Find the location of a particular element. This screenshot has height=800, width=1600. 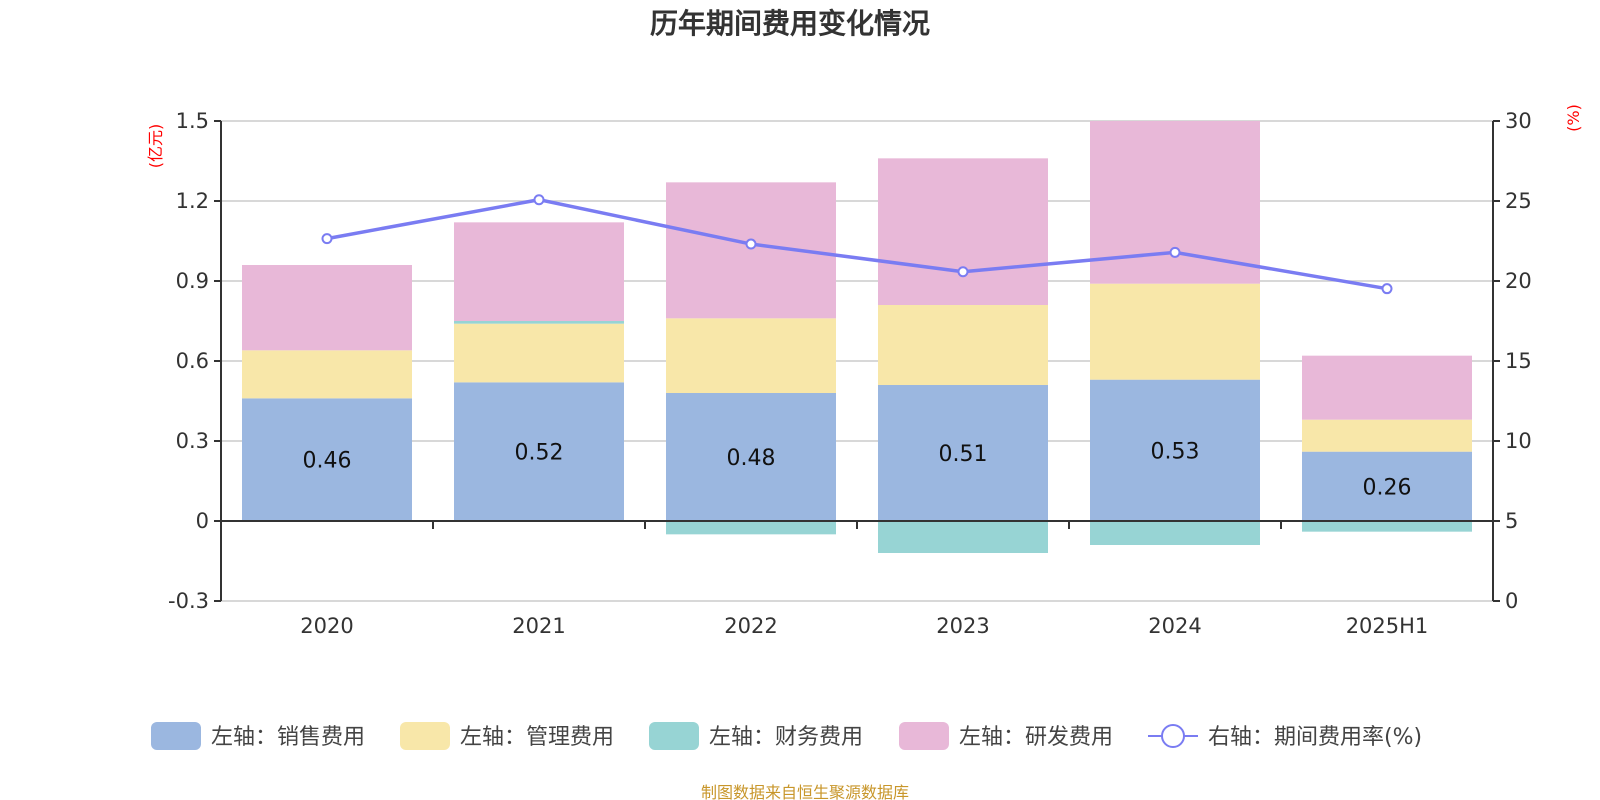

left-tick-label: 0.9 is located at coordinates (192, 281).